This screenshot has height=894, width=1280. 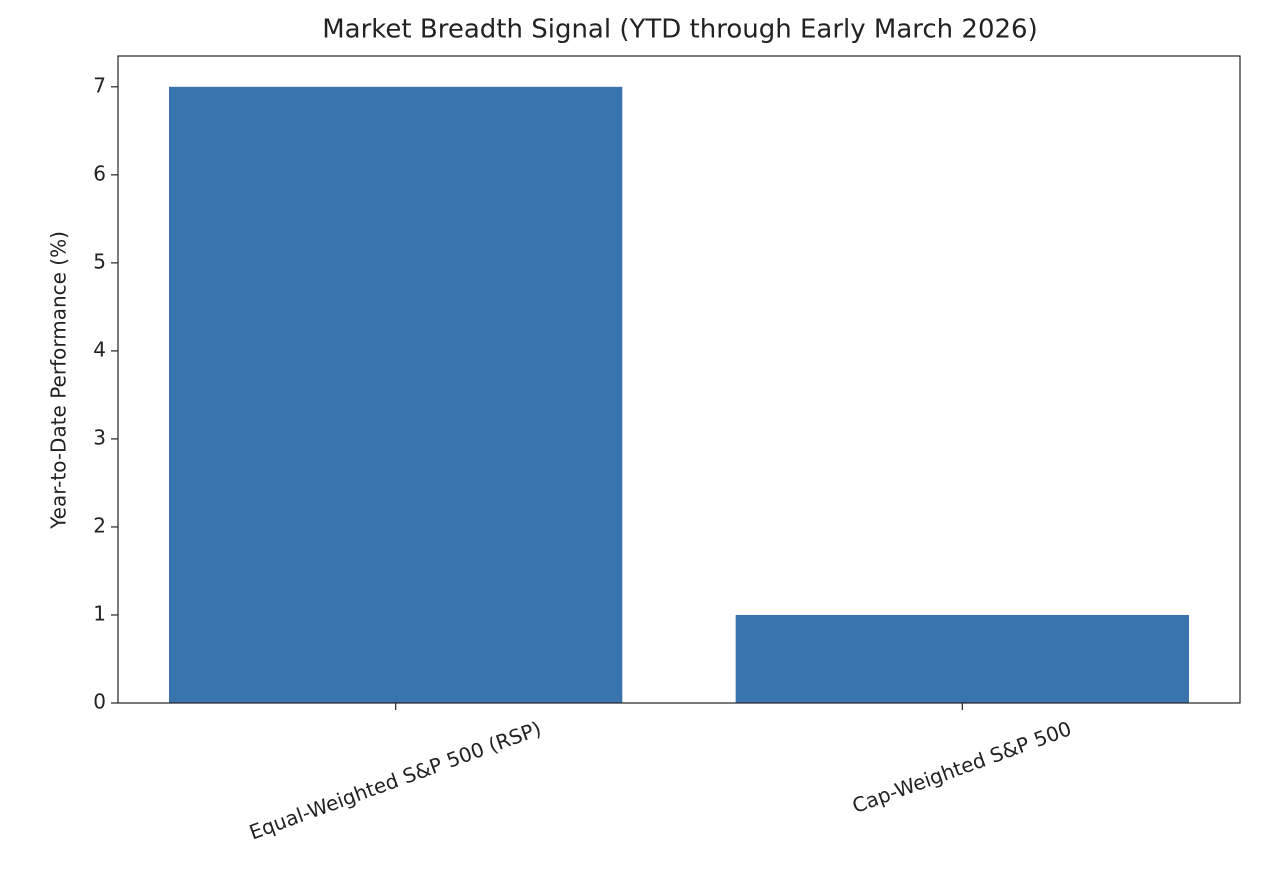 What do you see at coordinates (962, 767) in the screenshot?
I see `x-tick-label: Cap-Weighted S&P 500` at bounding box center [962, 767].